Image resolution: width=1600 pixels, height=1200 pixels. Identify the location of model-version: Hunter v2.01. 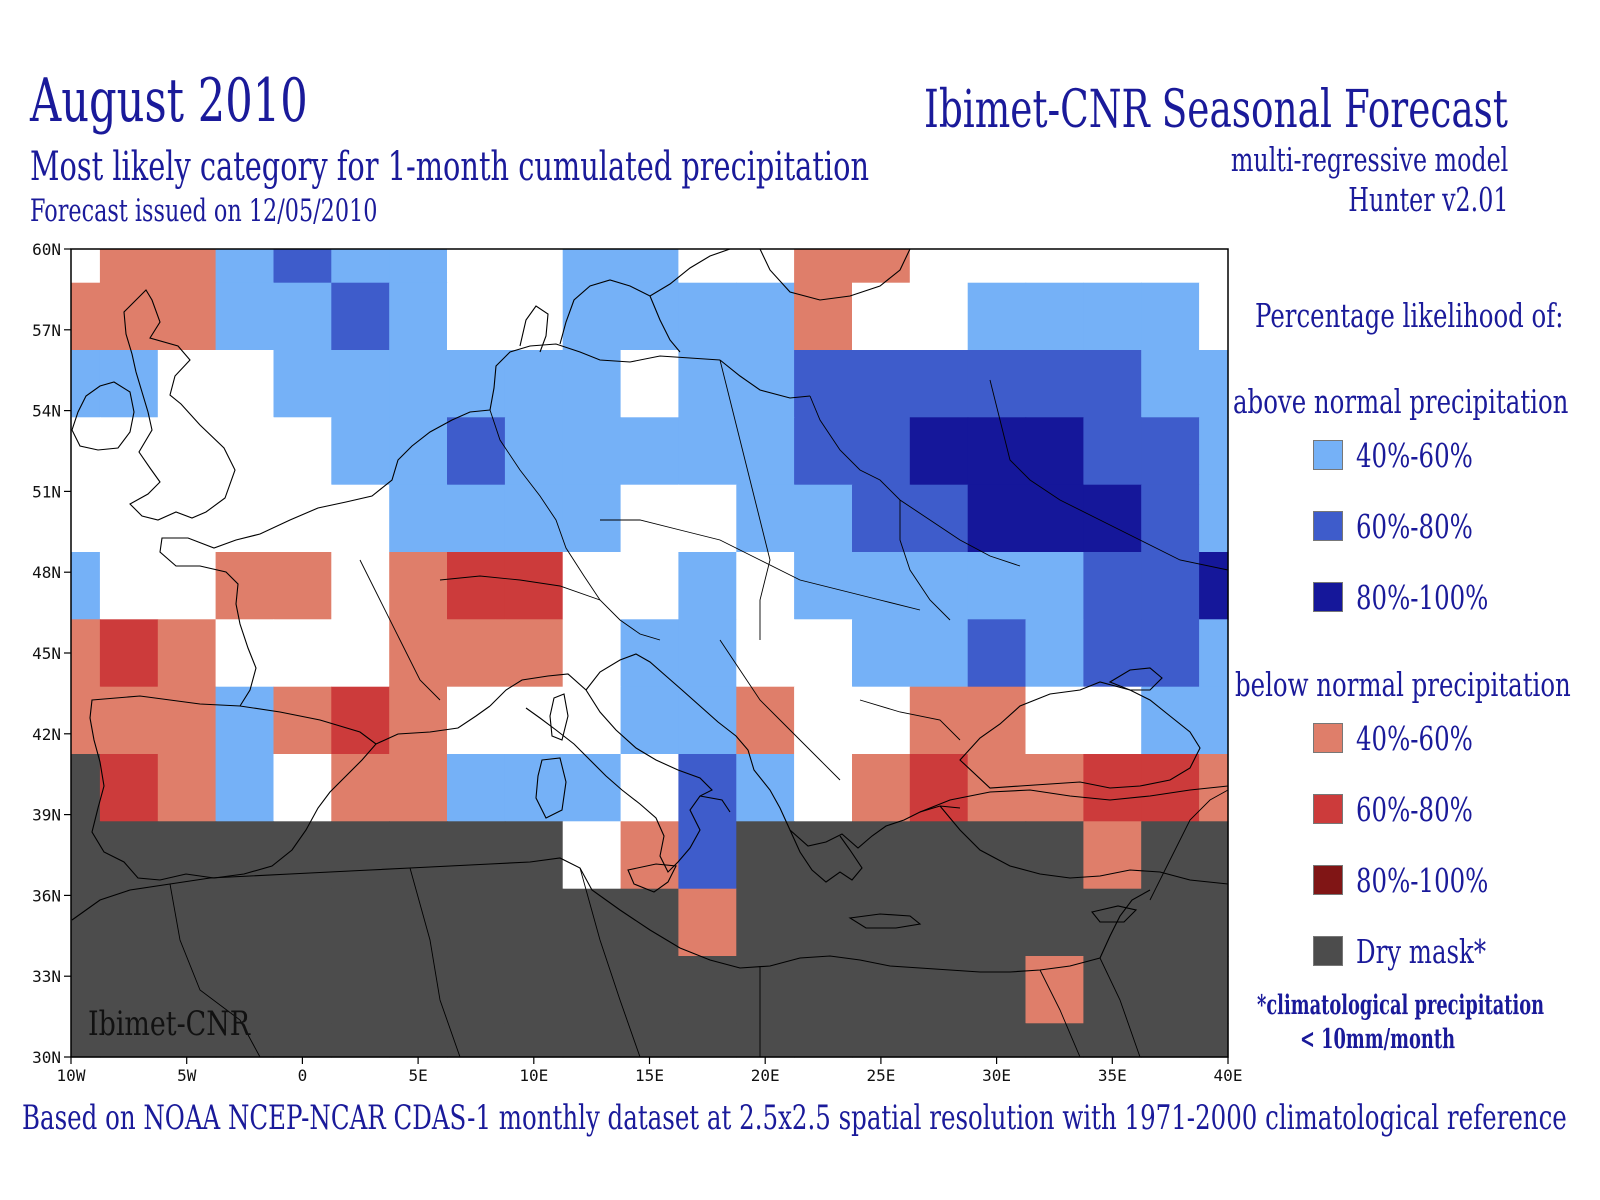
(1427, 199).